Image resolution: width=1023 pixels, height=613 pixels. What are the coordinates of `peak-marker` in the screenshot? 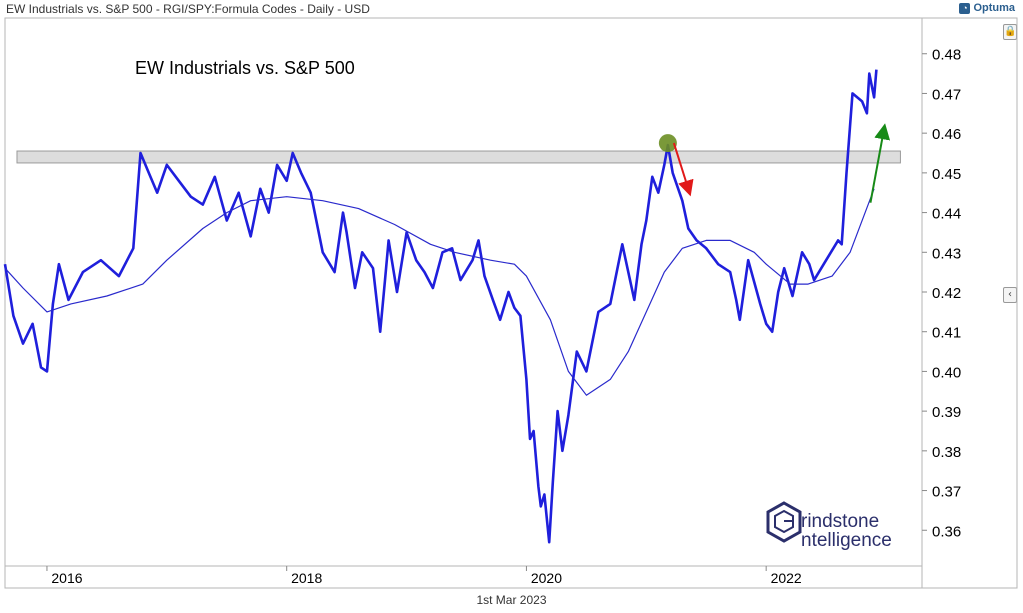 It's located at (667, 143).